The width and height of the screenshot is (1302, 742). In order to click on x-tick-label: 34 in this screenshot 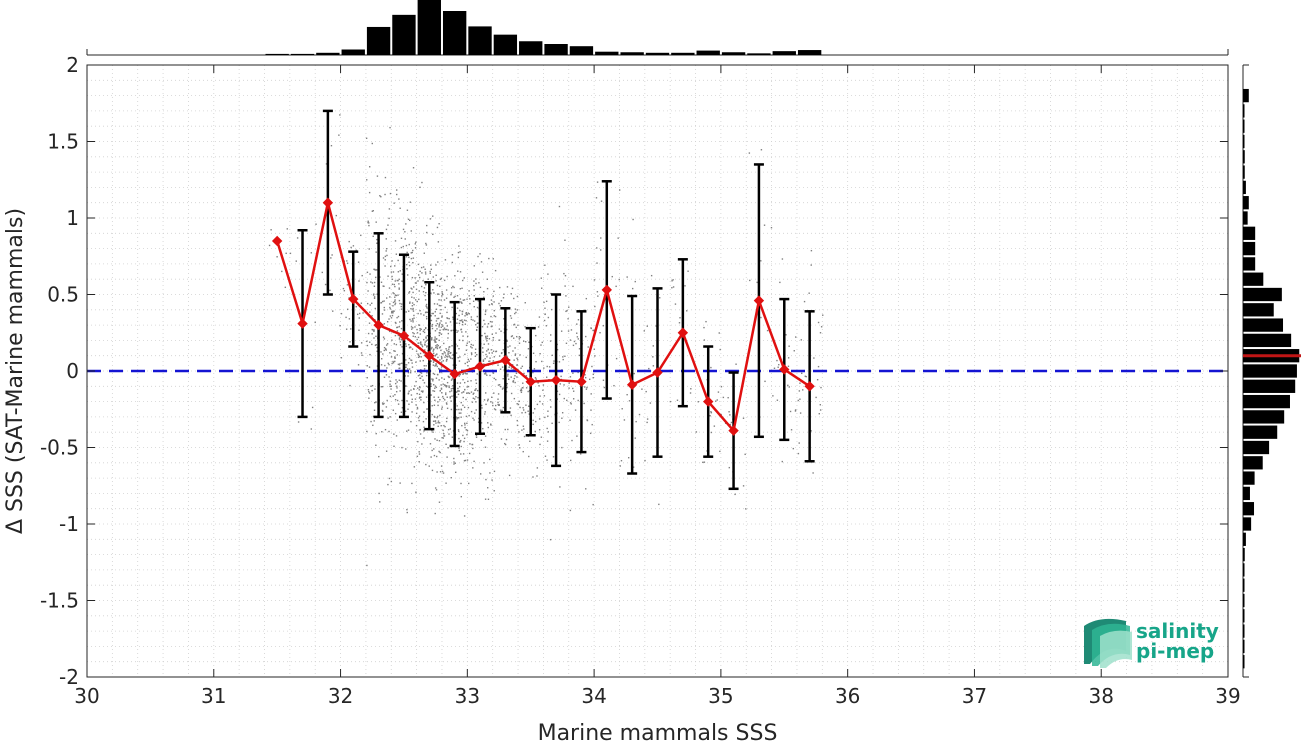, I will do `click(593, 696)`.